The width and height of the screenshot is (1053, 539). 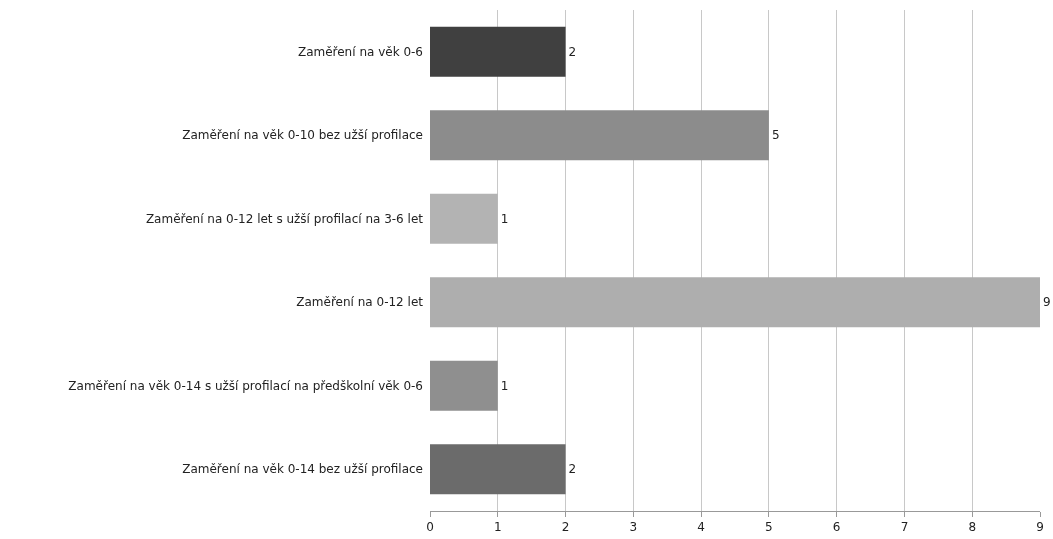 What do you see at coordinates (1040, 527) in the screenshot?
I see `x-tick-label: 9` at bounding box center [1040, 527].